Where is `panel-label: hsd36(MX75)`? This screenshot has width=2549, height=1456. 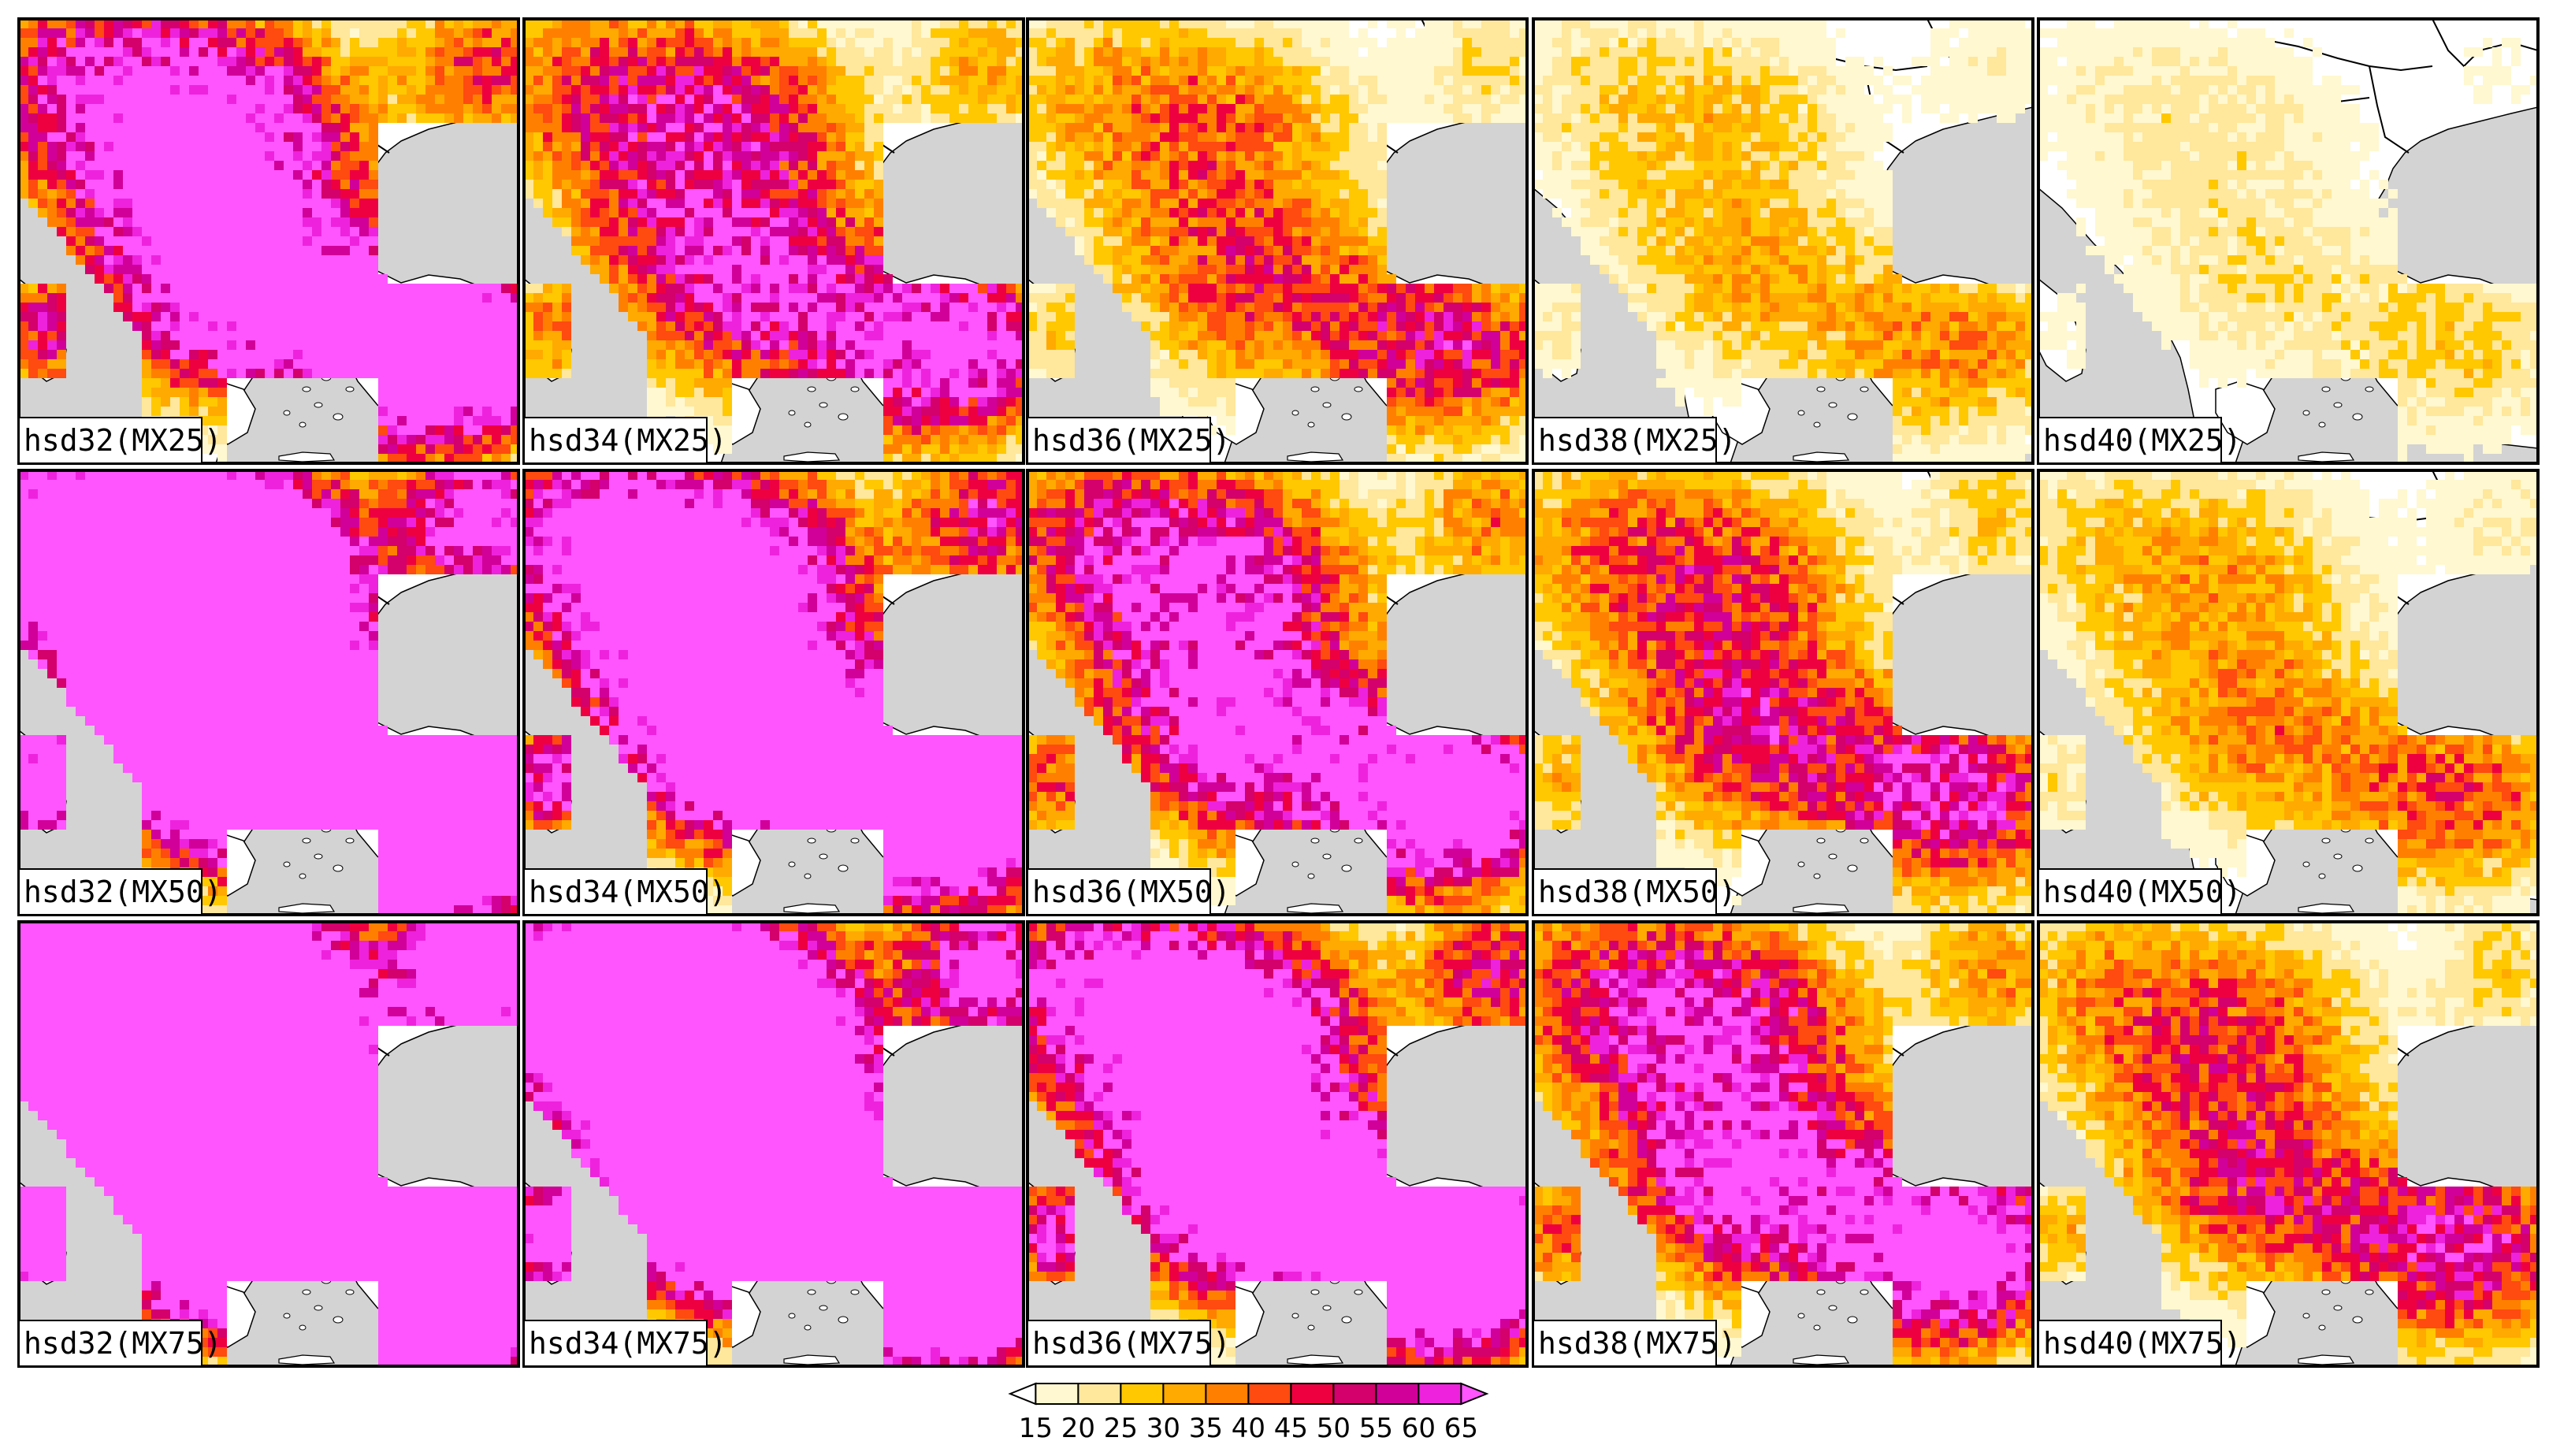 panel-label: hsd36(MX75) is located at coordinates (1132, 1343).